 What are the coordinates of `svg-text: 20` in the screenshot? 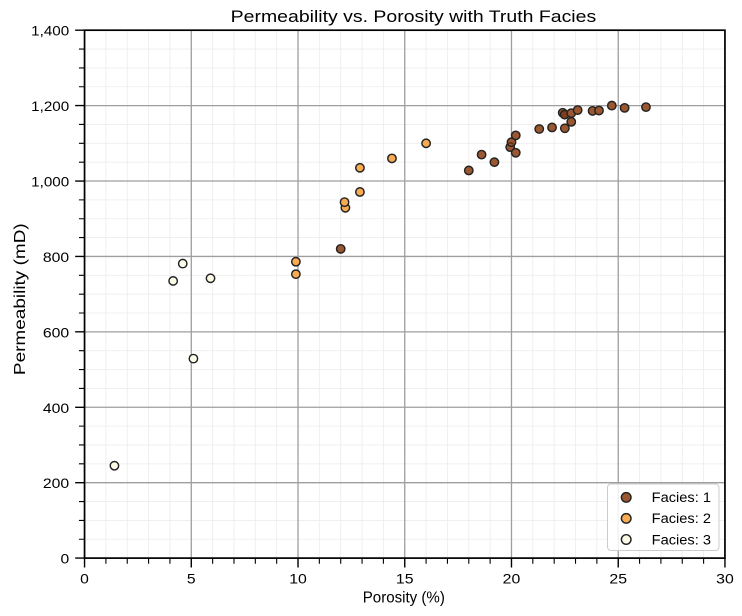 It's located at (512, 580).